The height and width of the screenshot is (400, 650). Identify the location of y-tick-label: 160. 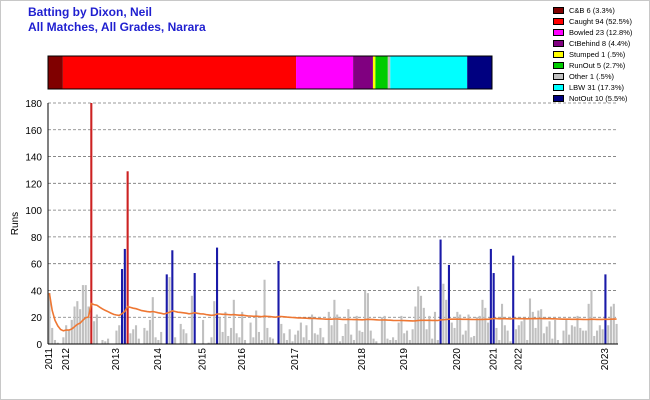
(33, 131).